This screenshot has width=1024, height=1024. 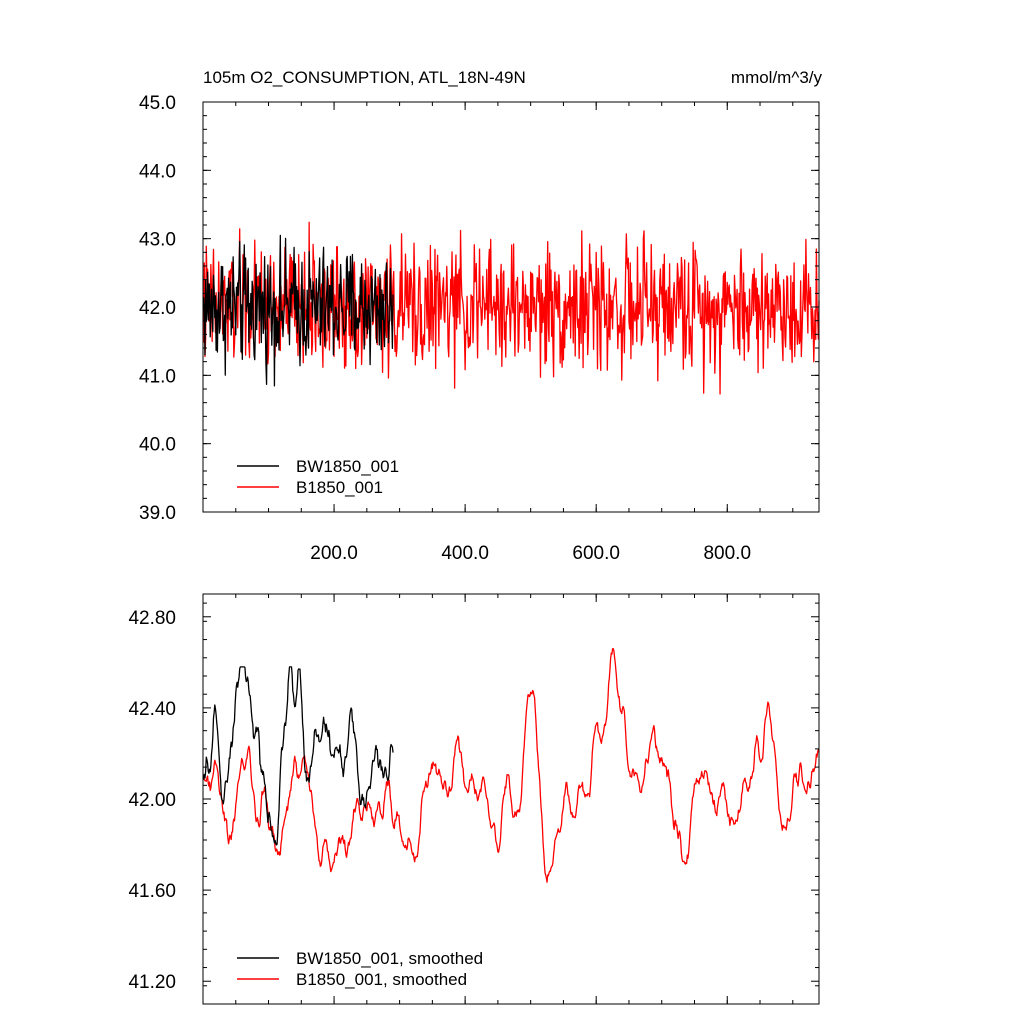 What do you see at coordinates (157, 513) in the screenshot?
I see `y-tick-label: 39.0` at bounding box center [157, 513].